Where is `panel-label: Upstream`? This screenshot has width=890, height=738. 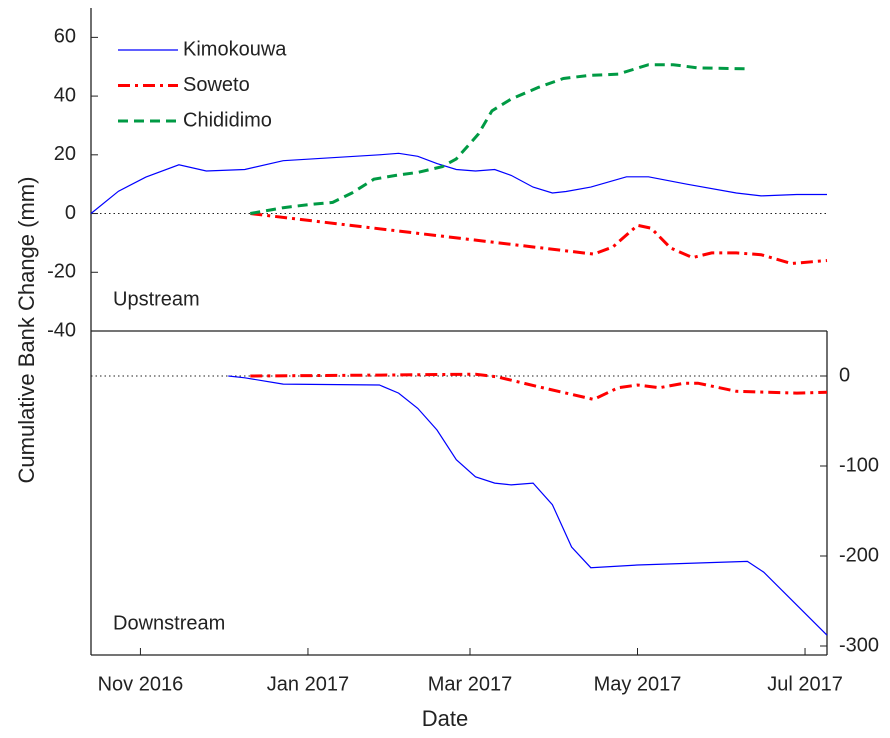
panel-label: Upstream is located at coordinates (156, 299).